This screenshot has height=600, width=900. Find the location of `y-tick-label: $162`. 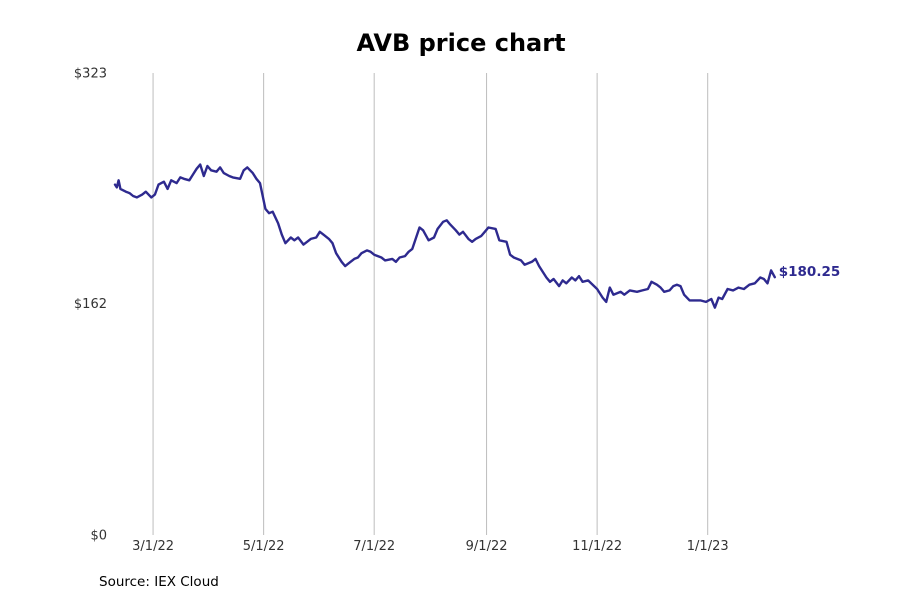

y-tick-label: $162 is located at coordinates (90, 304).